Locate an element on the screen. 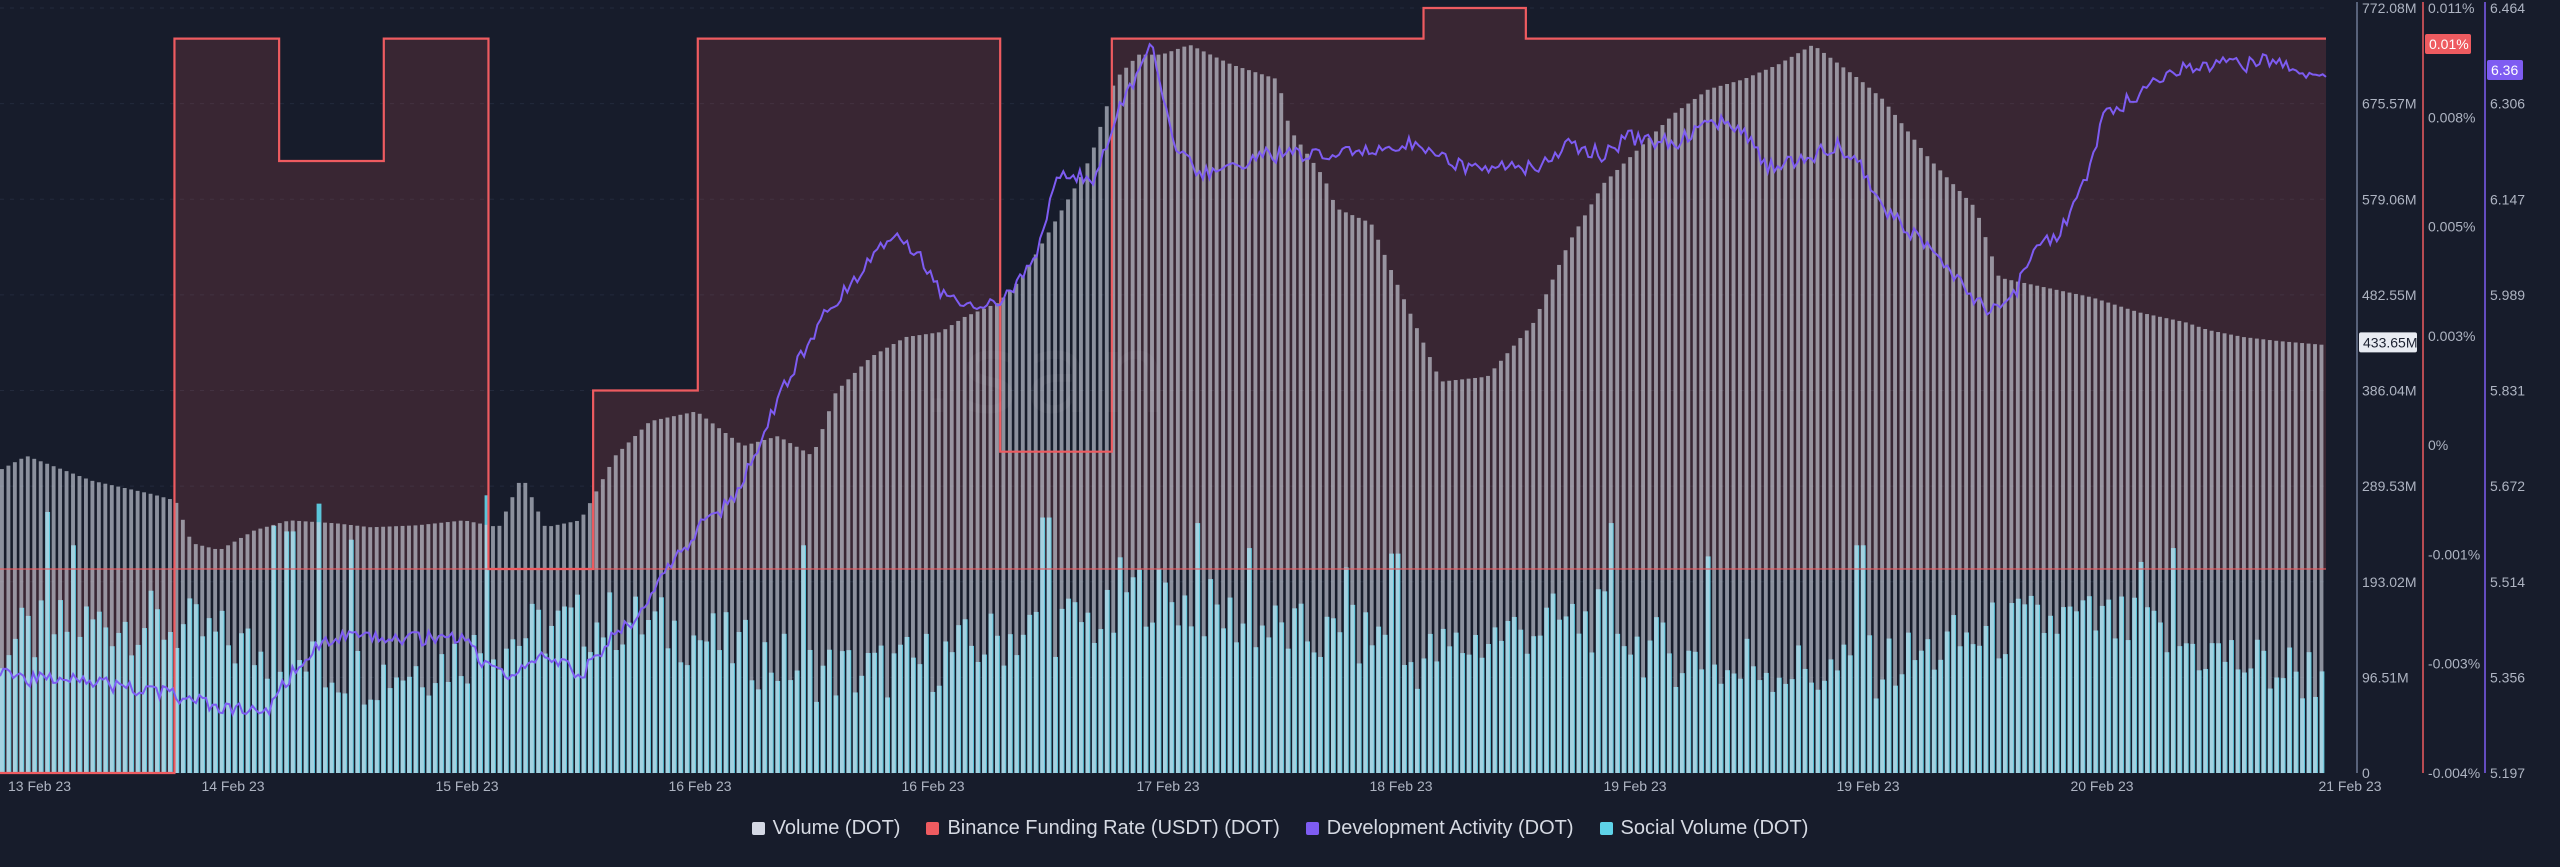  x-tick-label: 20 Feb 23 is located at coordinates (2101, 786).